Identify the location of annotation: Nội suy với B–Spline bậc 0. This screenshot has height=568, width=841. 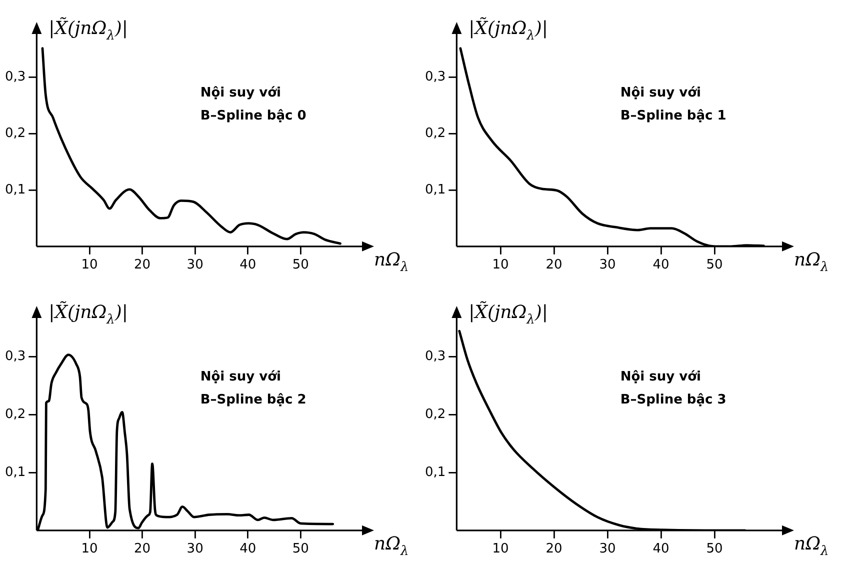
(253, 104).